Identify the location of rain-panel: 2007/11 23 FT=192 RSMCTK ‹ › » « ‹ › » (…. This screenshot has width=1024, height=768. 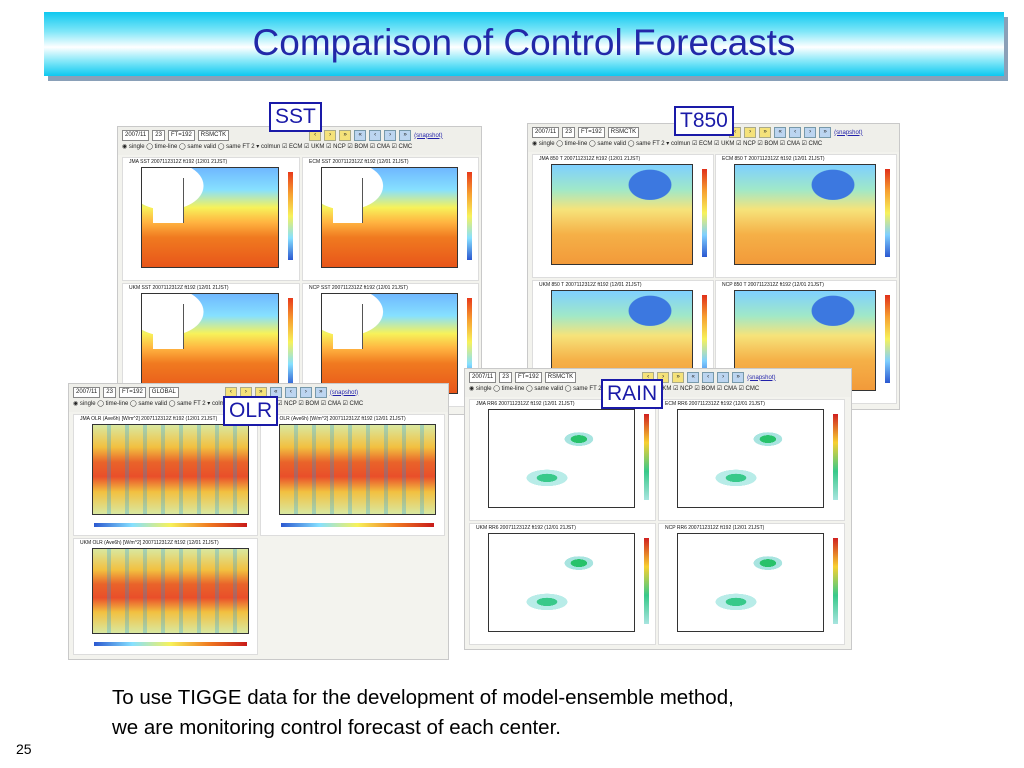
(658, 509).